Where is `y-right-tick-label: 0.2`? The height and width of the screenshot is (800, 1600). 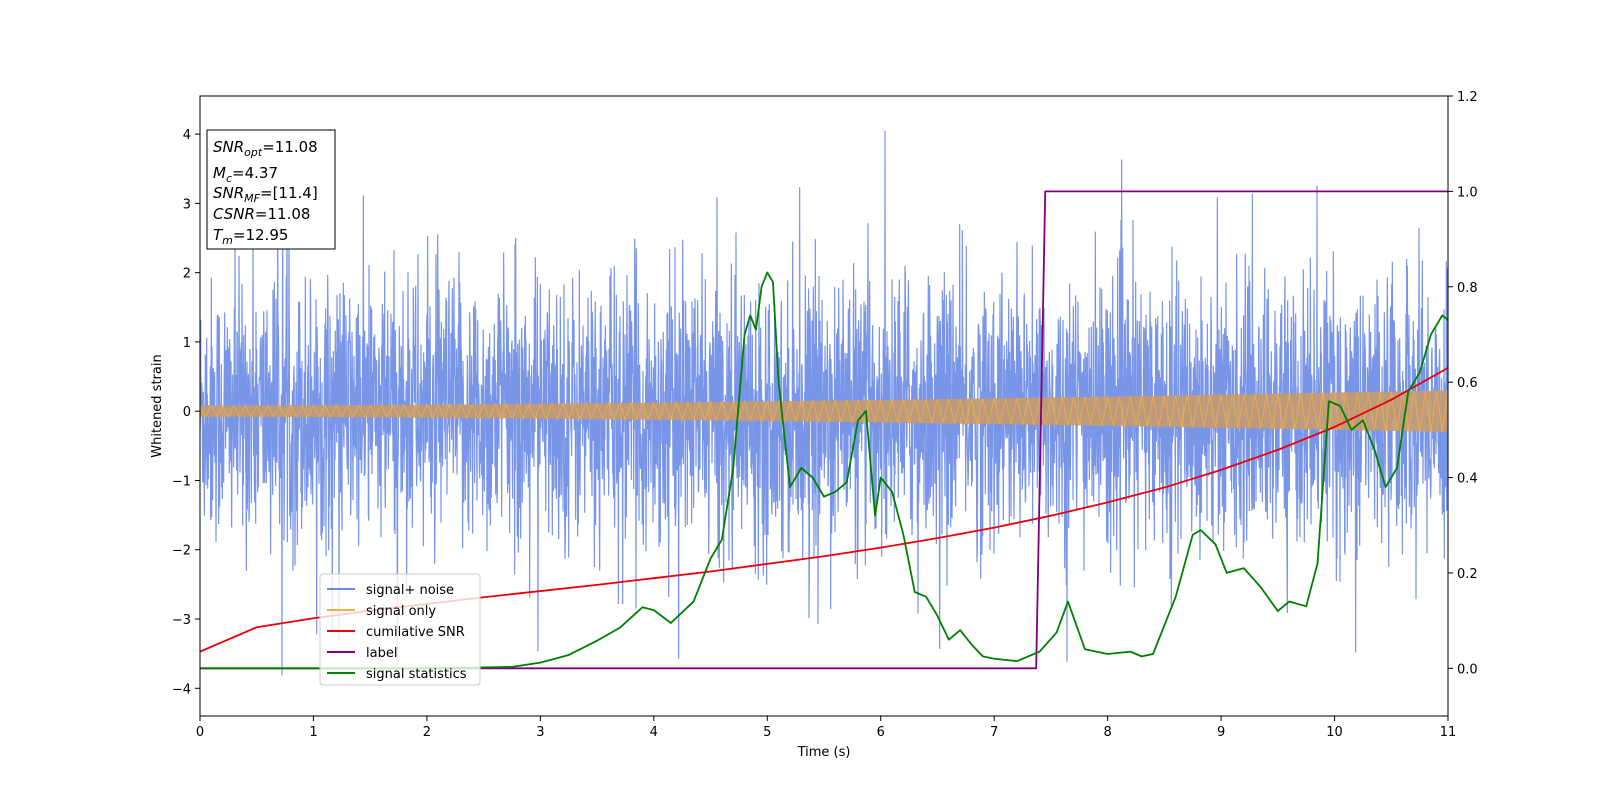 y-right-tick-label: 0.2 is located at coordinates (1467, 574).